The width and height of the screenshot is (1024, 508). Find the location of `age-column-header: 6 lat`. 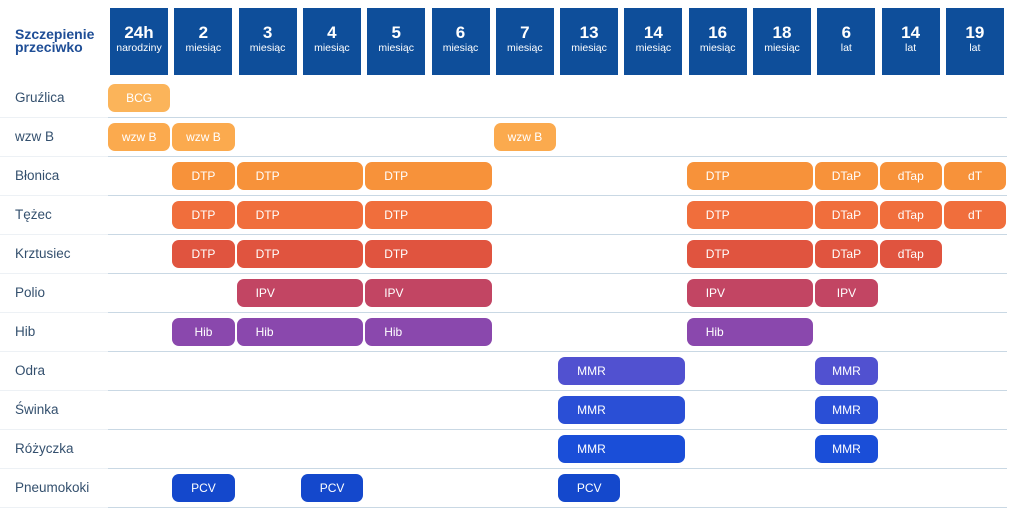

age-column-header: 6 lat is located at coordinates (846, 41).